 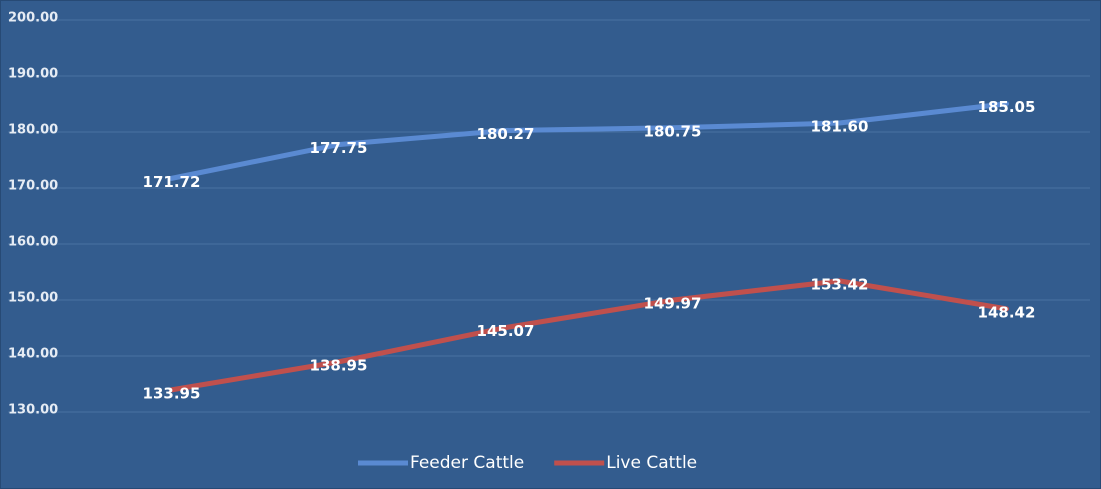 I want to click on data-label: 138.95, so click(x=339, y=365).